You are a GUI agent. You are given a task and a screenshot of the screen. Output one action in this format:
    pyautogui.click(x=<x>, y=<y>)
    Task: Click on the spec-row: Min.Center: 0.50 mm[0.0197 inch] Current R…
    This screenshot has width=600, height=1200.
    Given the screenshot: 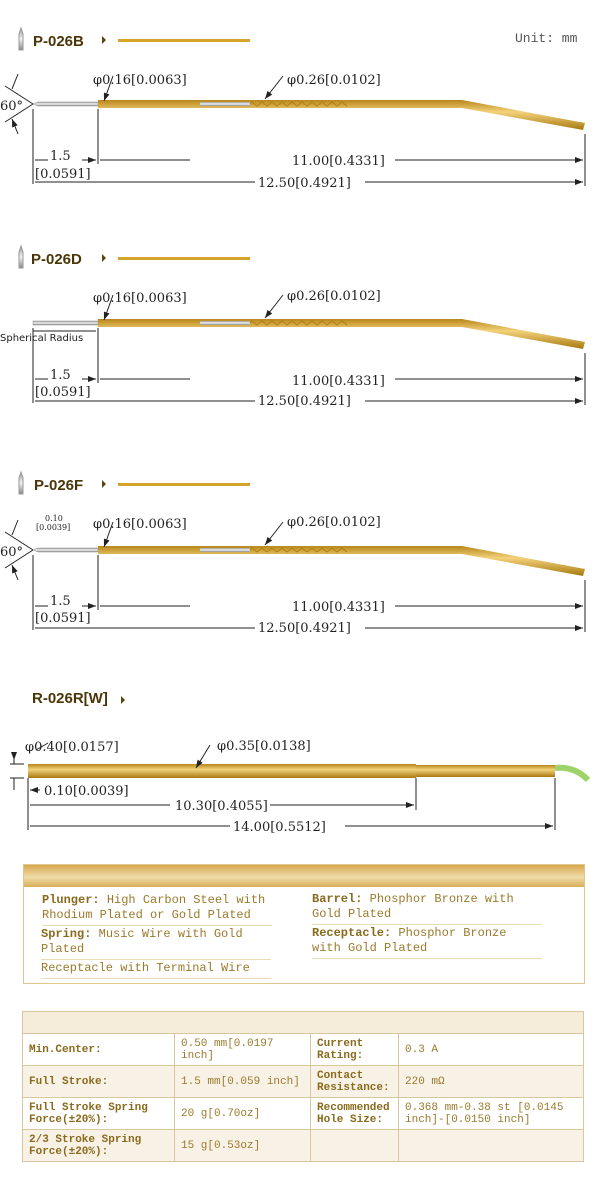 What is the action you would take?
    pyautogui.click(x=303, y=1049)
    